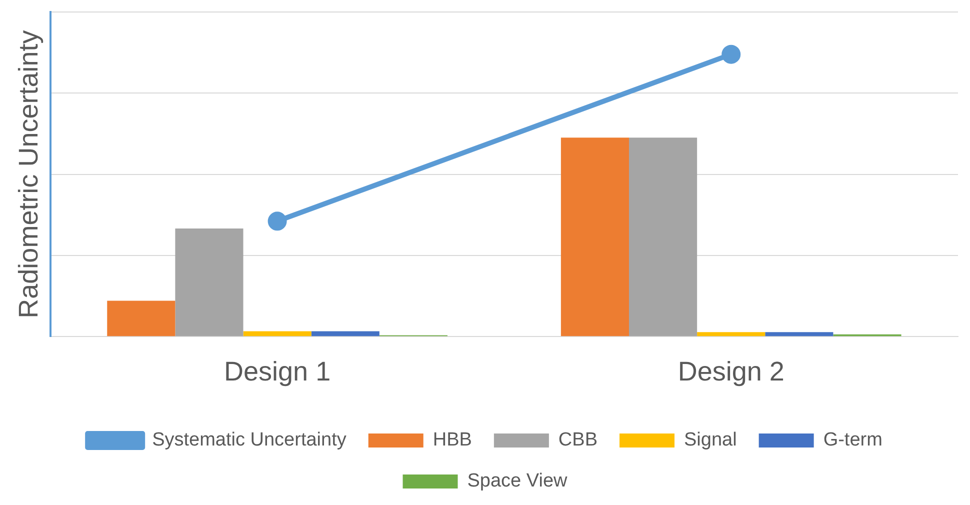  What do you see at coordinates (731, 371) in the screenshot?
I see `x-tick-label: Design 2` at bounding box center [731, 371].